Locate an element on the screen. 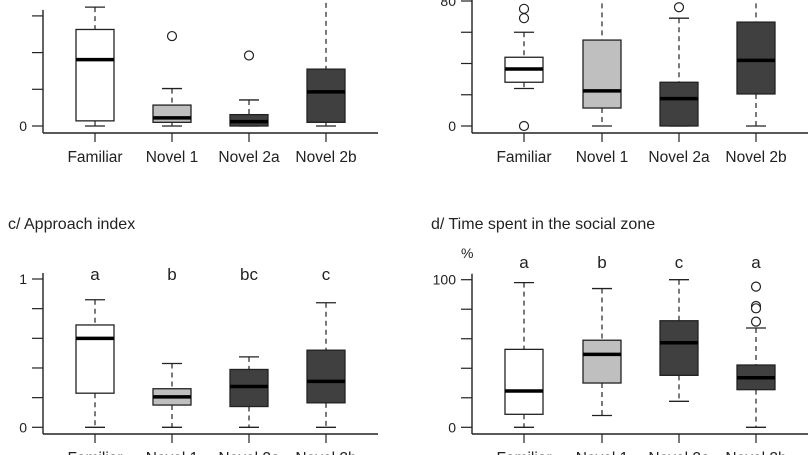 Image resolution: width=808 pixels, height=455 pixels. panel-title: c/ Approach index is located at coordinates (71, 224).